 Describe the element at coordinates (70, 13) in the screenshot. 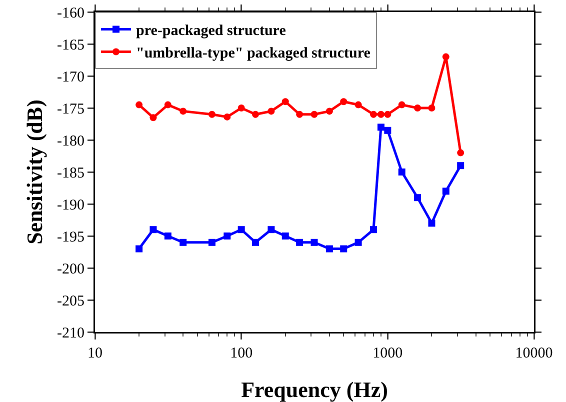

I see `y-tick-label: -160` at that location.